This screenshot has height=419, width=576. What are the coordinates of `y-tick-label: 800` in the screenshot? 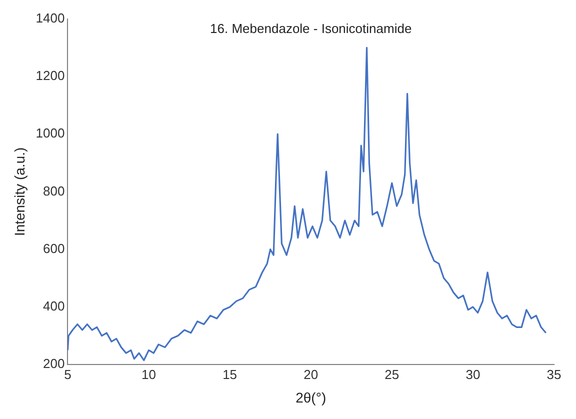 It's located at (54, 190).